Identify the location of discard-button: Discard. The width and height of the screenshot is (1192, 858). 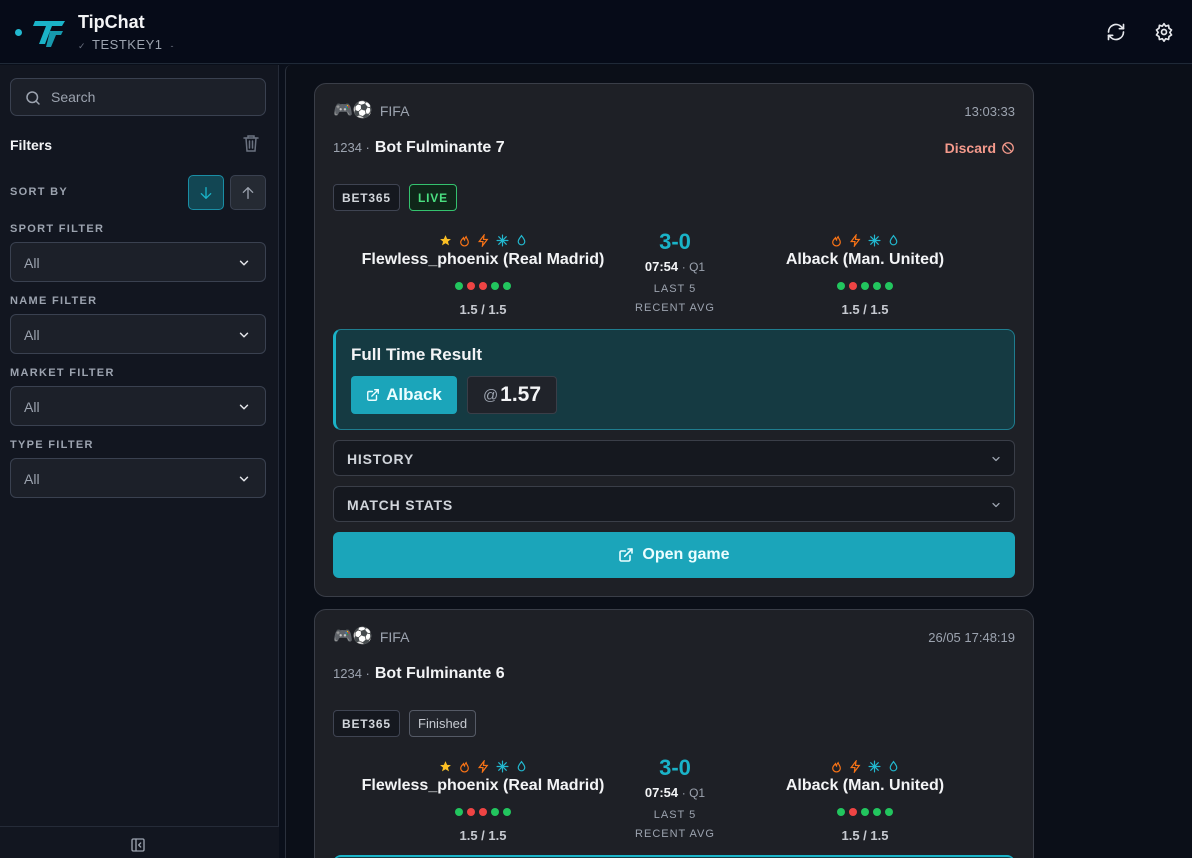
(980, 148).